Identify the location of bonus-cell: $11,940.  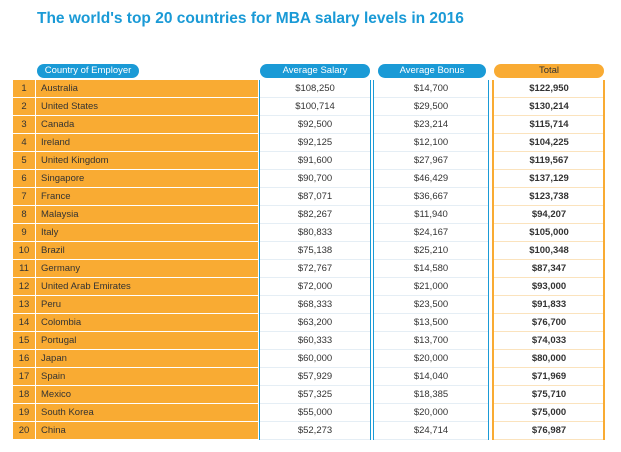
(431, 214).